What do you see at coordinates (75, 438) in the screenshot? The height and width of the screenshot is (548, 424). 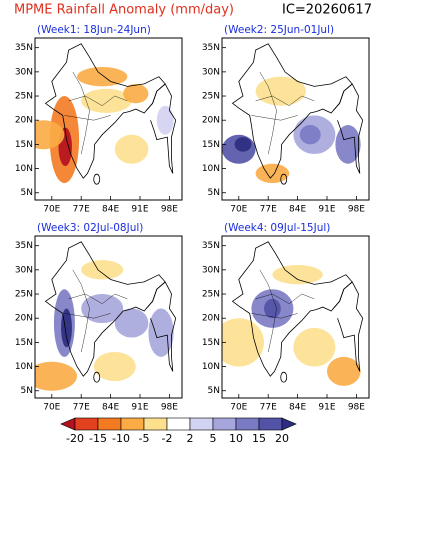 I see `colorbar-label: -20` at bounding box center [75, 438].